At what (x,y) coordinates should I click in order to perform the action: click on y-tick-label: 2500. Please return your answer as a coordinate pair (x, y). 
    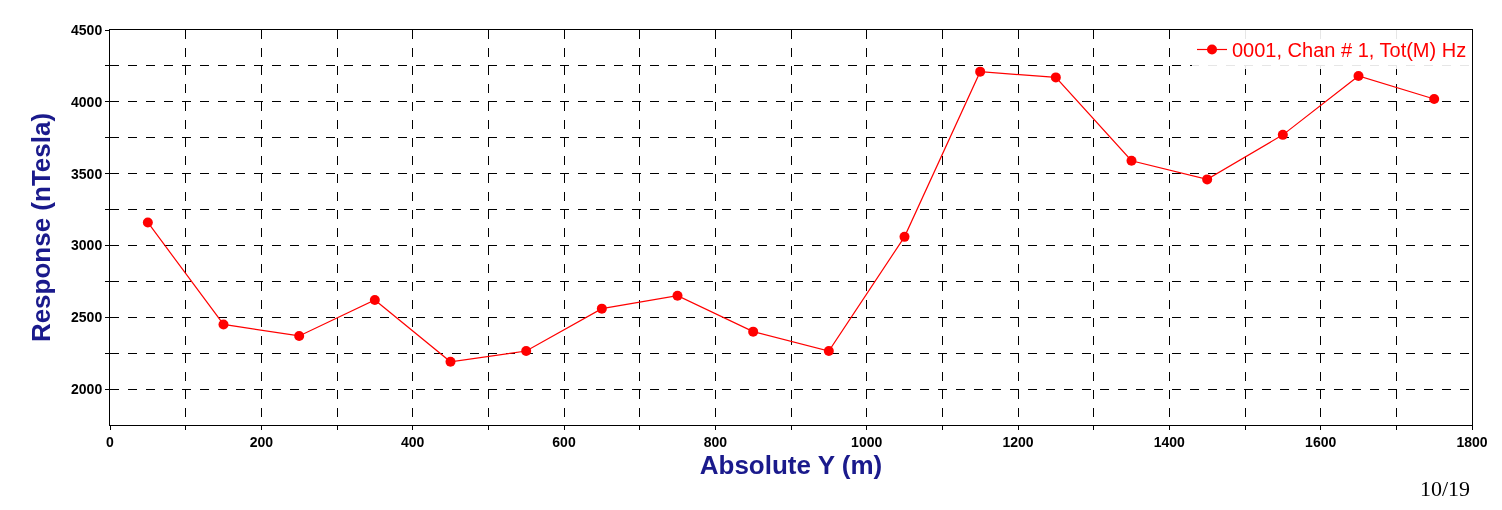
    Looking at the image, I should click on (87, 317).